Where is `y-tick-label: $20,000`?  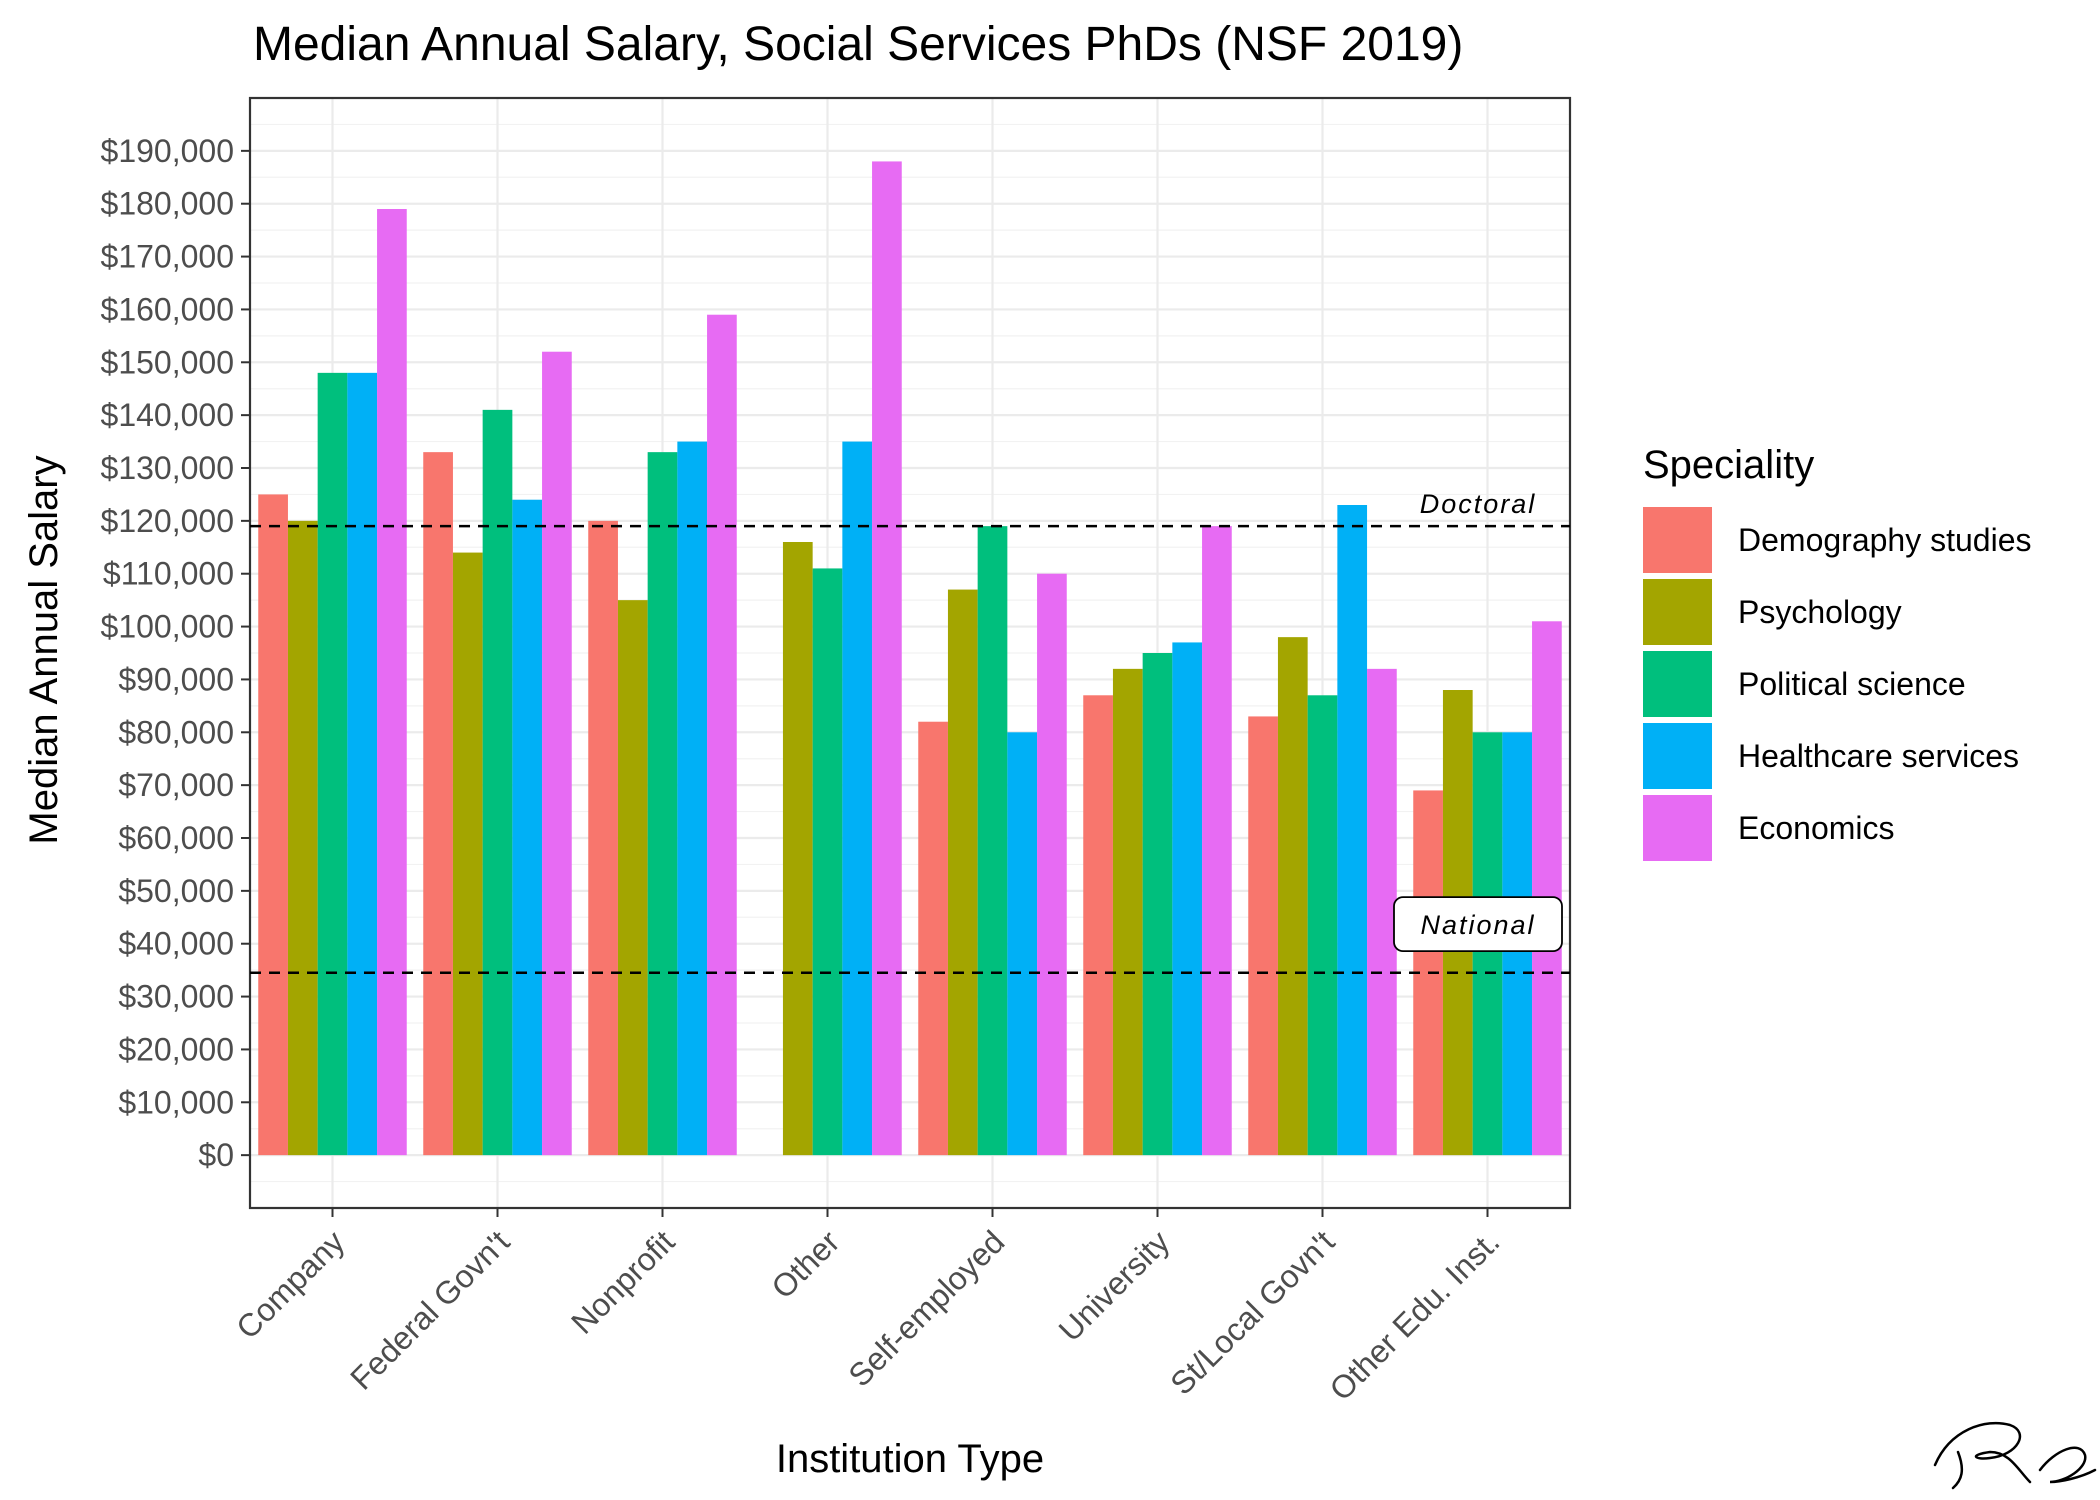 y-tick-label: $20,000 is located at coordinates (176, 1049).